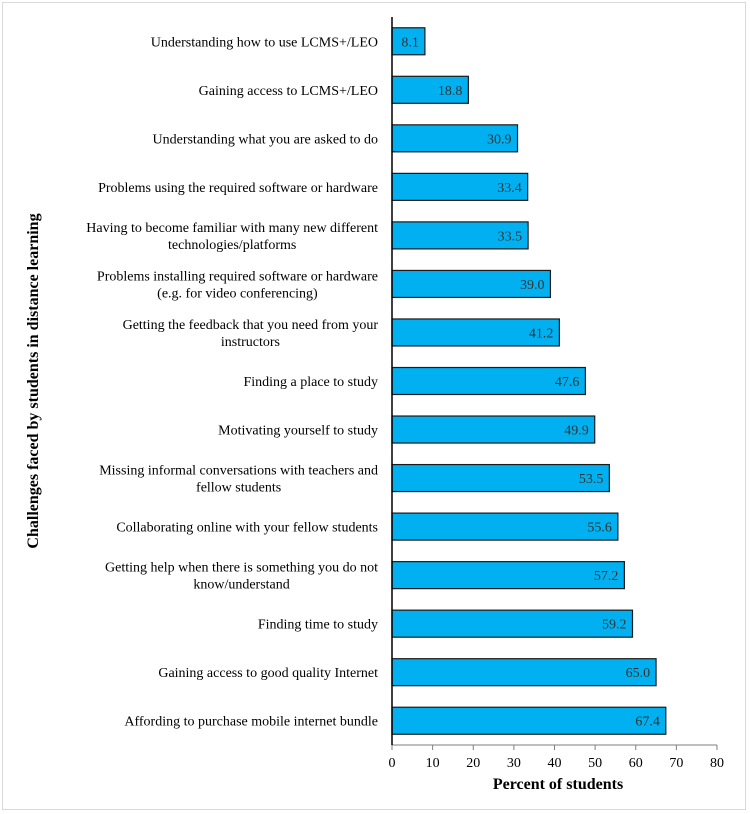  Describe the element at coordinates (238, 488) in the screenshot. I see `category-label: fellow students` at that location.